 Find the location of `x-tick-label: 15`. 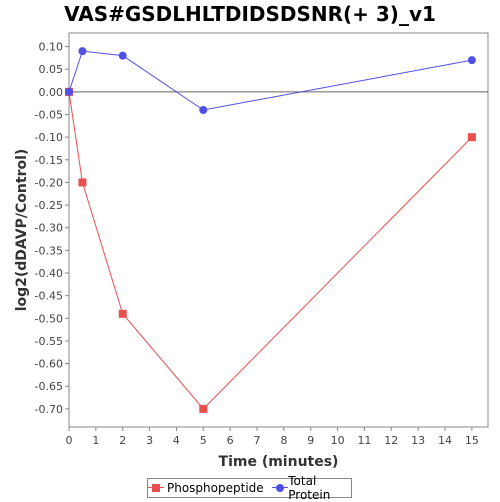

x-tick-label: 15 is located at coordinates (472, 440).